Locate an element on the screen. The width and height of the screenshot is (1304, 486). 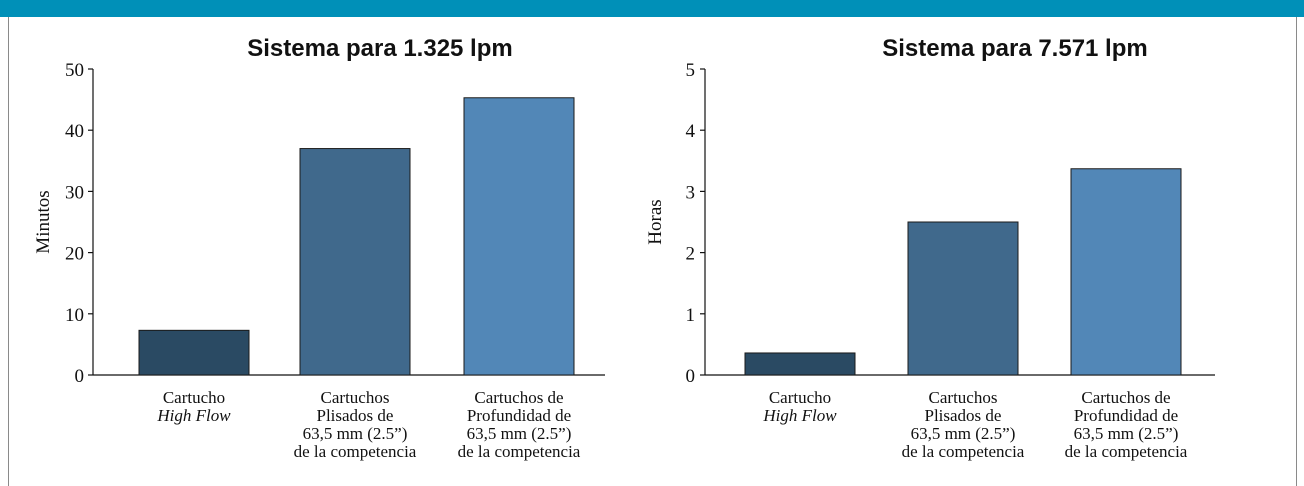
header-bar is located at coordinates (652, 8).